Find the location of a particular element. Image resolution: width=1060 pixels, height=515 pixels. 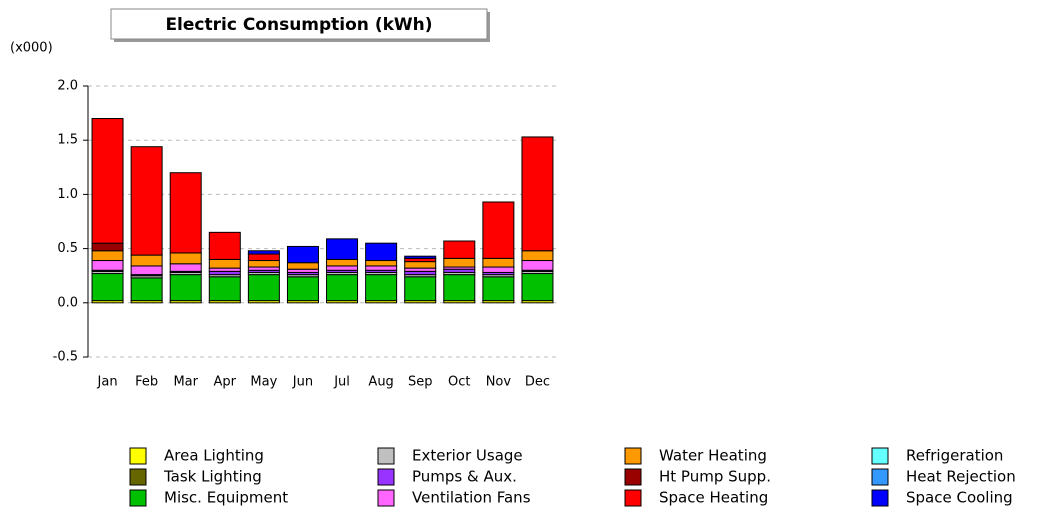

unit-label: (x000) is located at coordinates (31, 48).